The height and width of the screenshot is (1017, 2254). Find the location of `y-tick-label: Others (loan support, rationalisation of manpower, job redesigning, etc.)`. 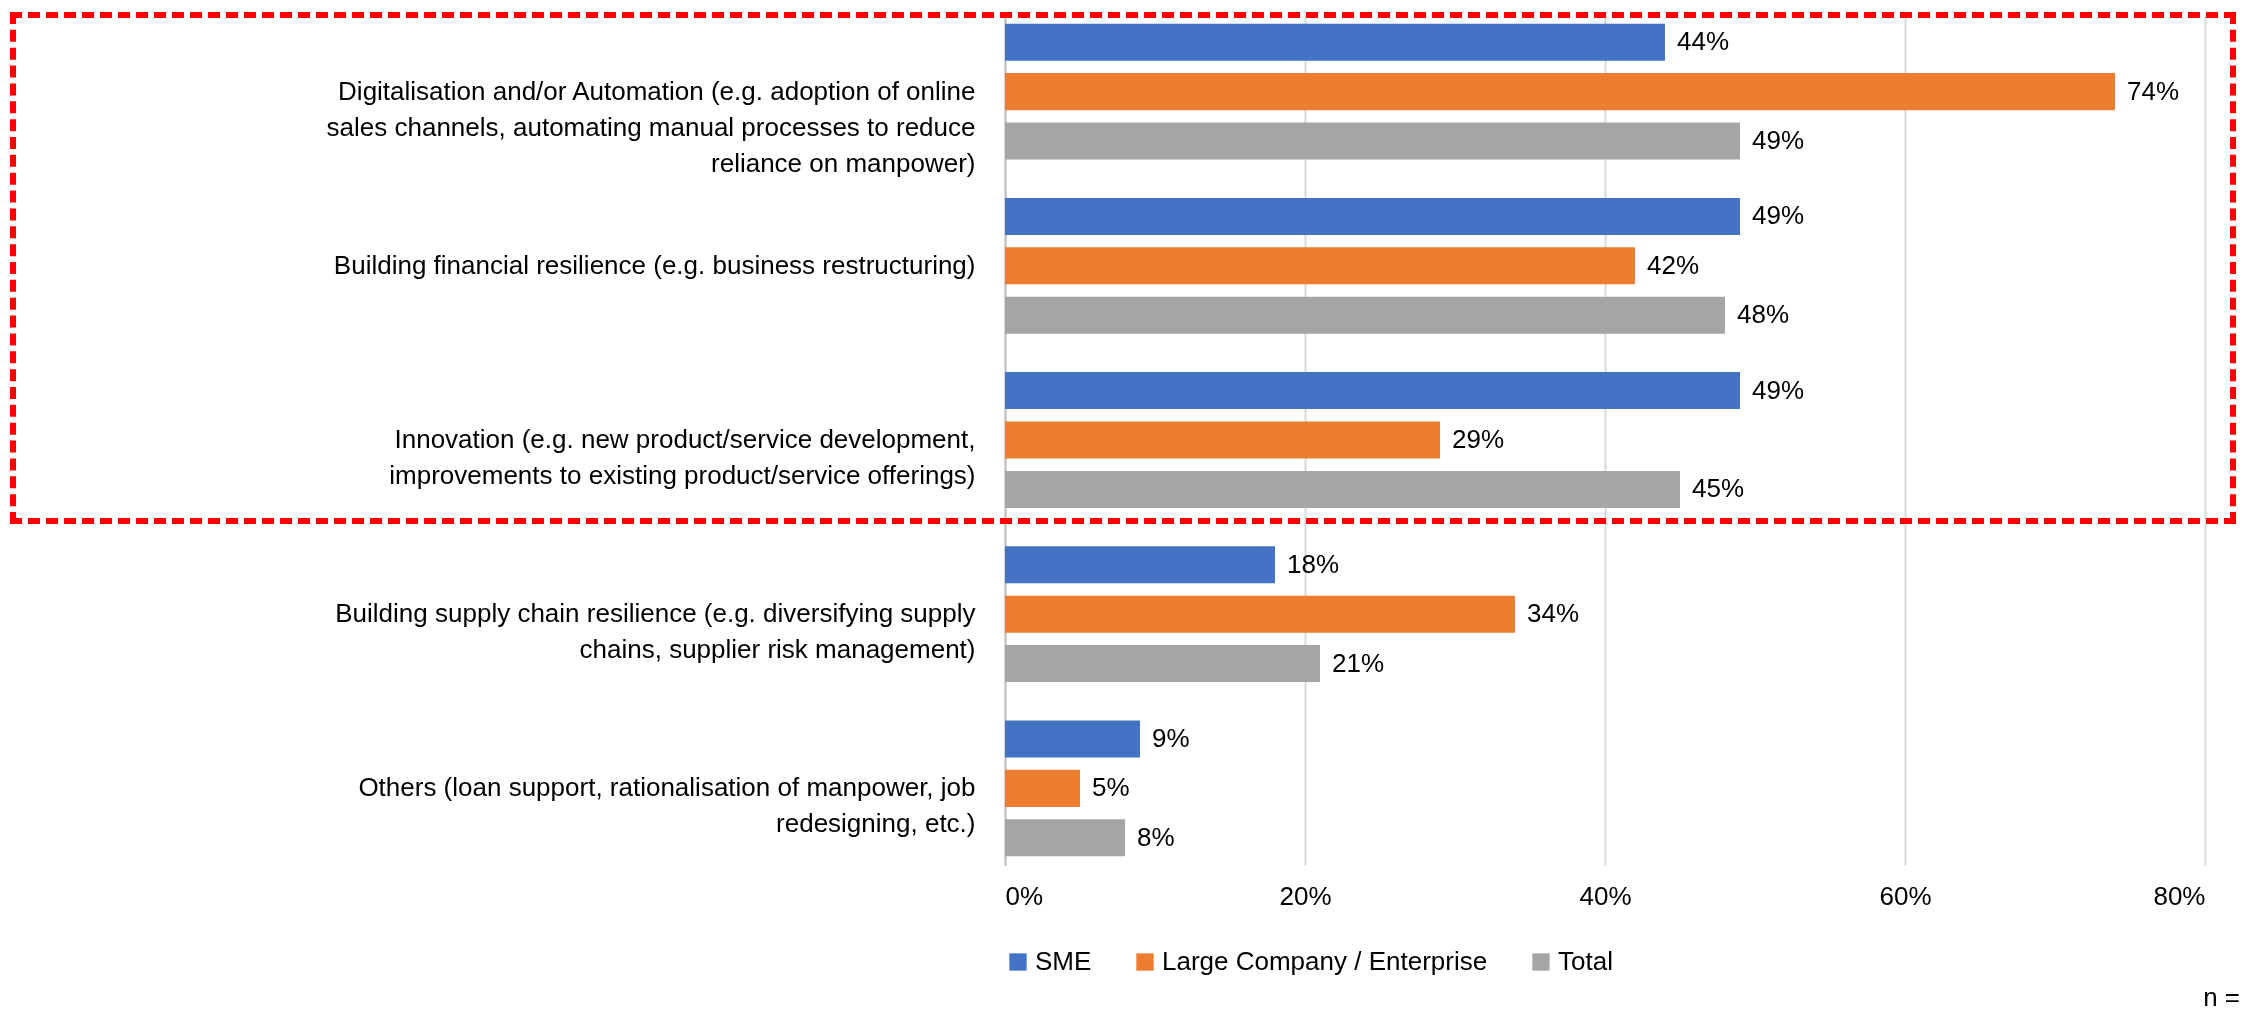

y-tick-label: Others (loan support, rationalisation of manpower, job redesigning, etc.) is located at coordinates (667, 805).